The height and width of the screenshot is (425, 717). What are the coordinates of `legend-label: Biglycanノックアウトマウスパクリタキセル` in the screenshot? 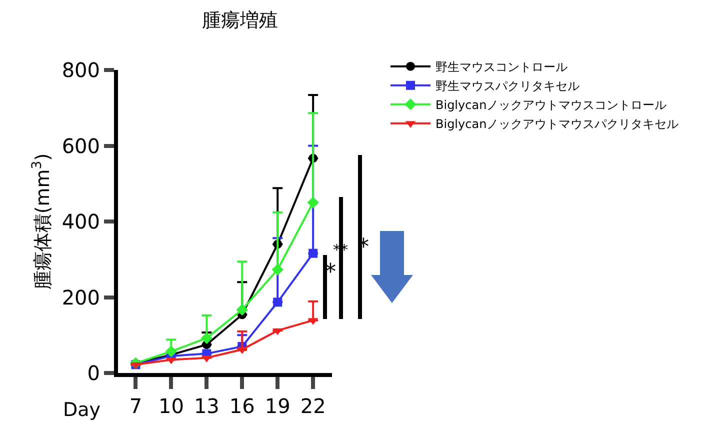 It's located at (557, 124).